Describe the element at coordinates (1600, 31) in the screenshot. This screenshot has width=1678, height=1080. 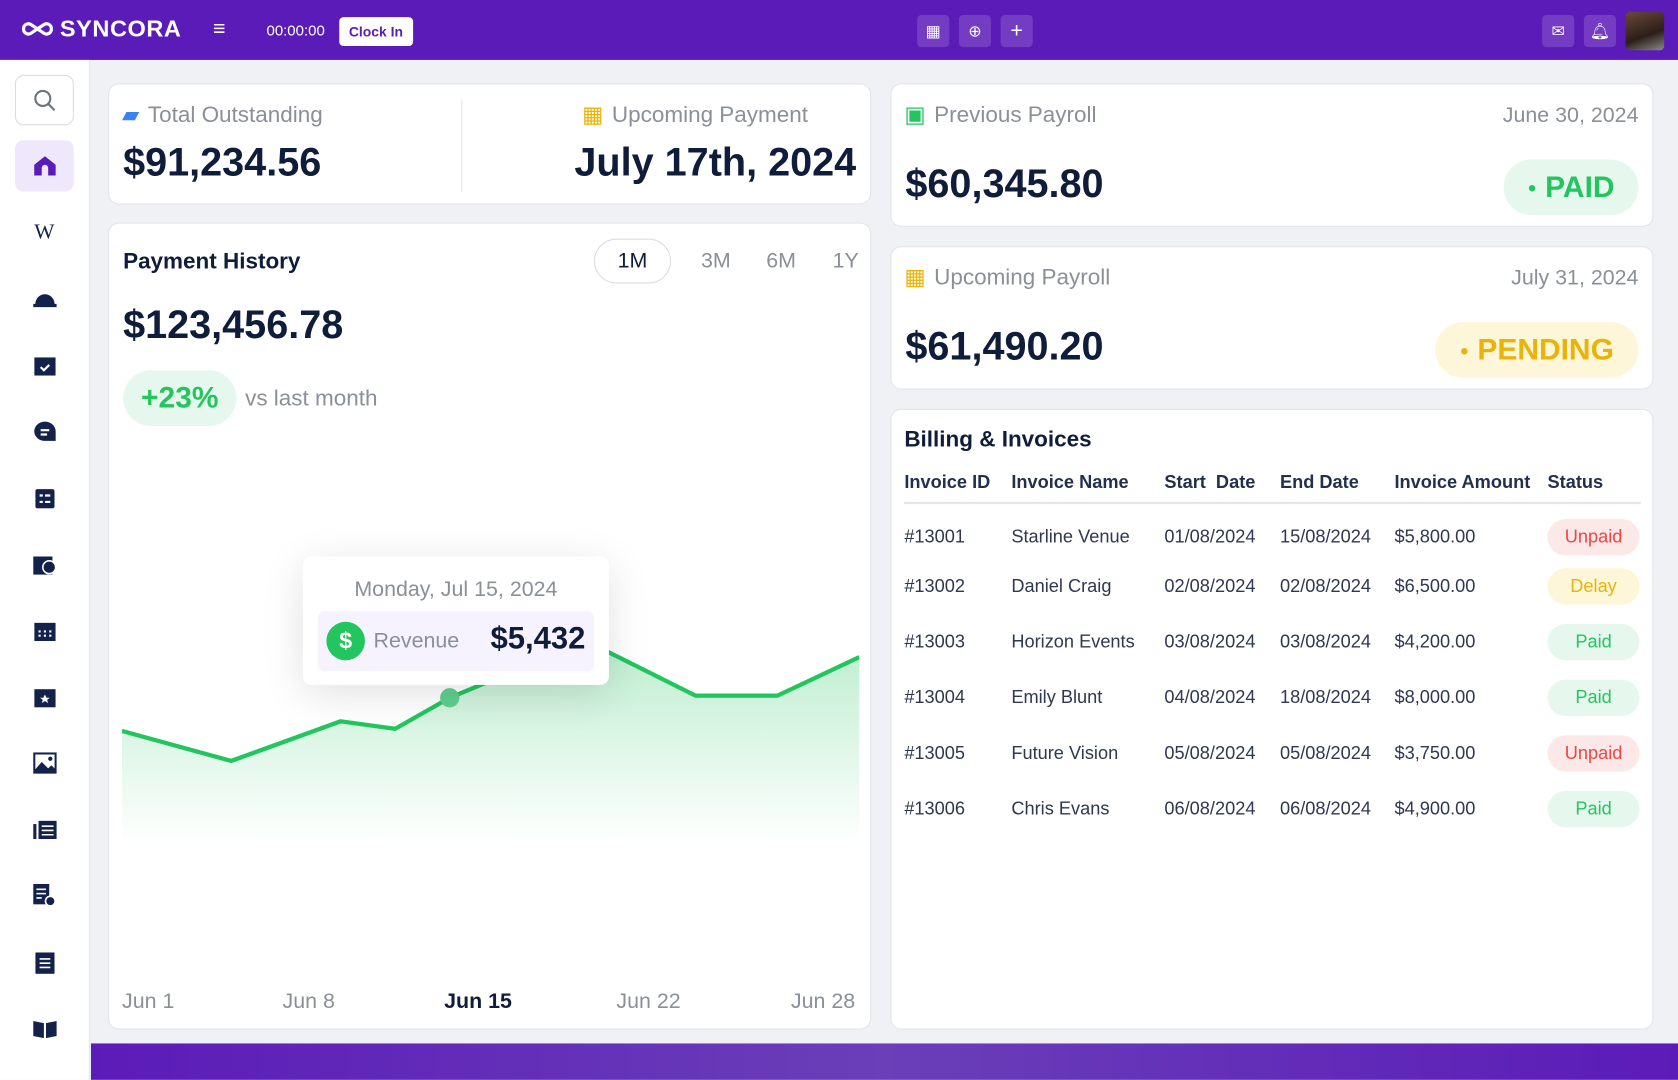
I see `bell-icon: 🔔︎` at that location.